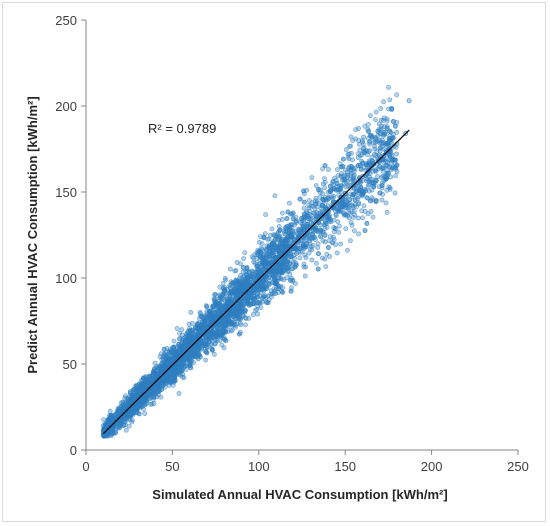 This screenshot has width=550, height=526. I want to click on x-axis-ticks: 0 50 100 150 200 250, so click(305, 462).